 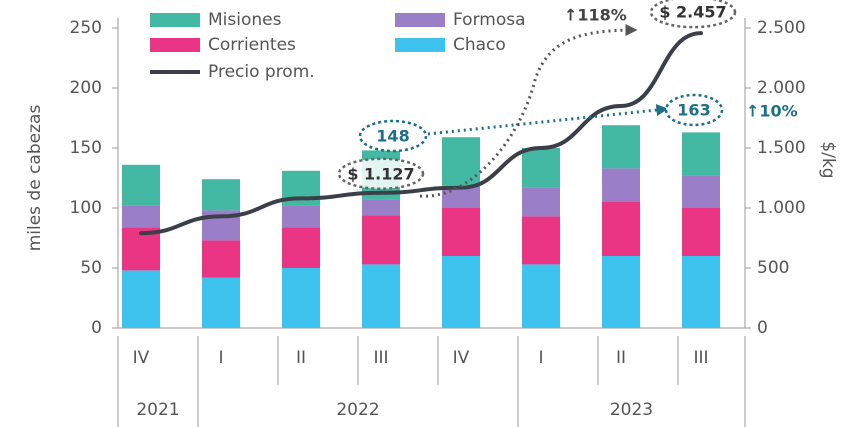 I want to click on y-tick-label: 50, so click(x=91, y=268).